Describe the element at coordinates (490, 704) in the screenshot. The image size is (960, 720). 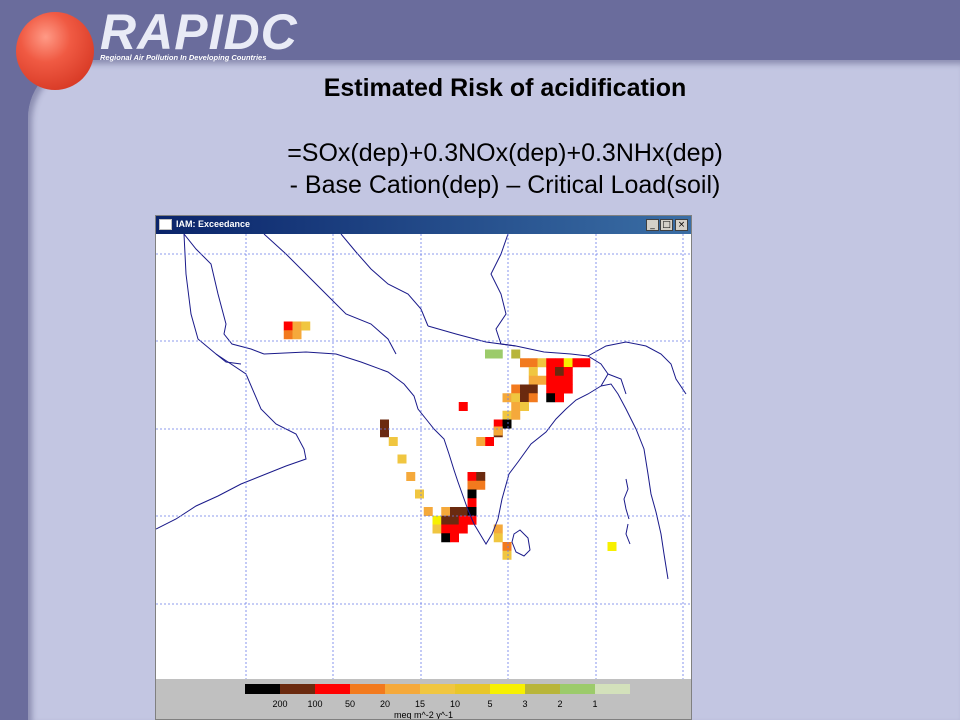
I see `legend-tick-label: 5` at that location.